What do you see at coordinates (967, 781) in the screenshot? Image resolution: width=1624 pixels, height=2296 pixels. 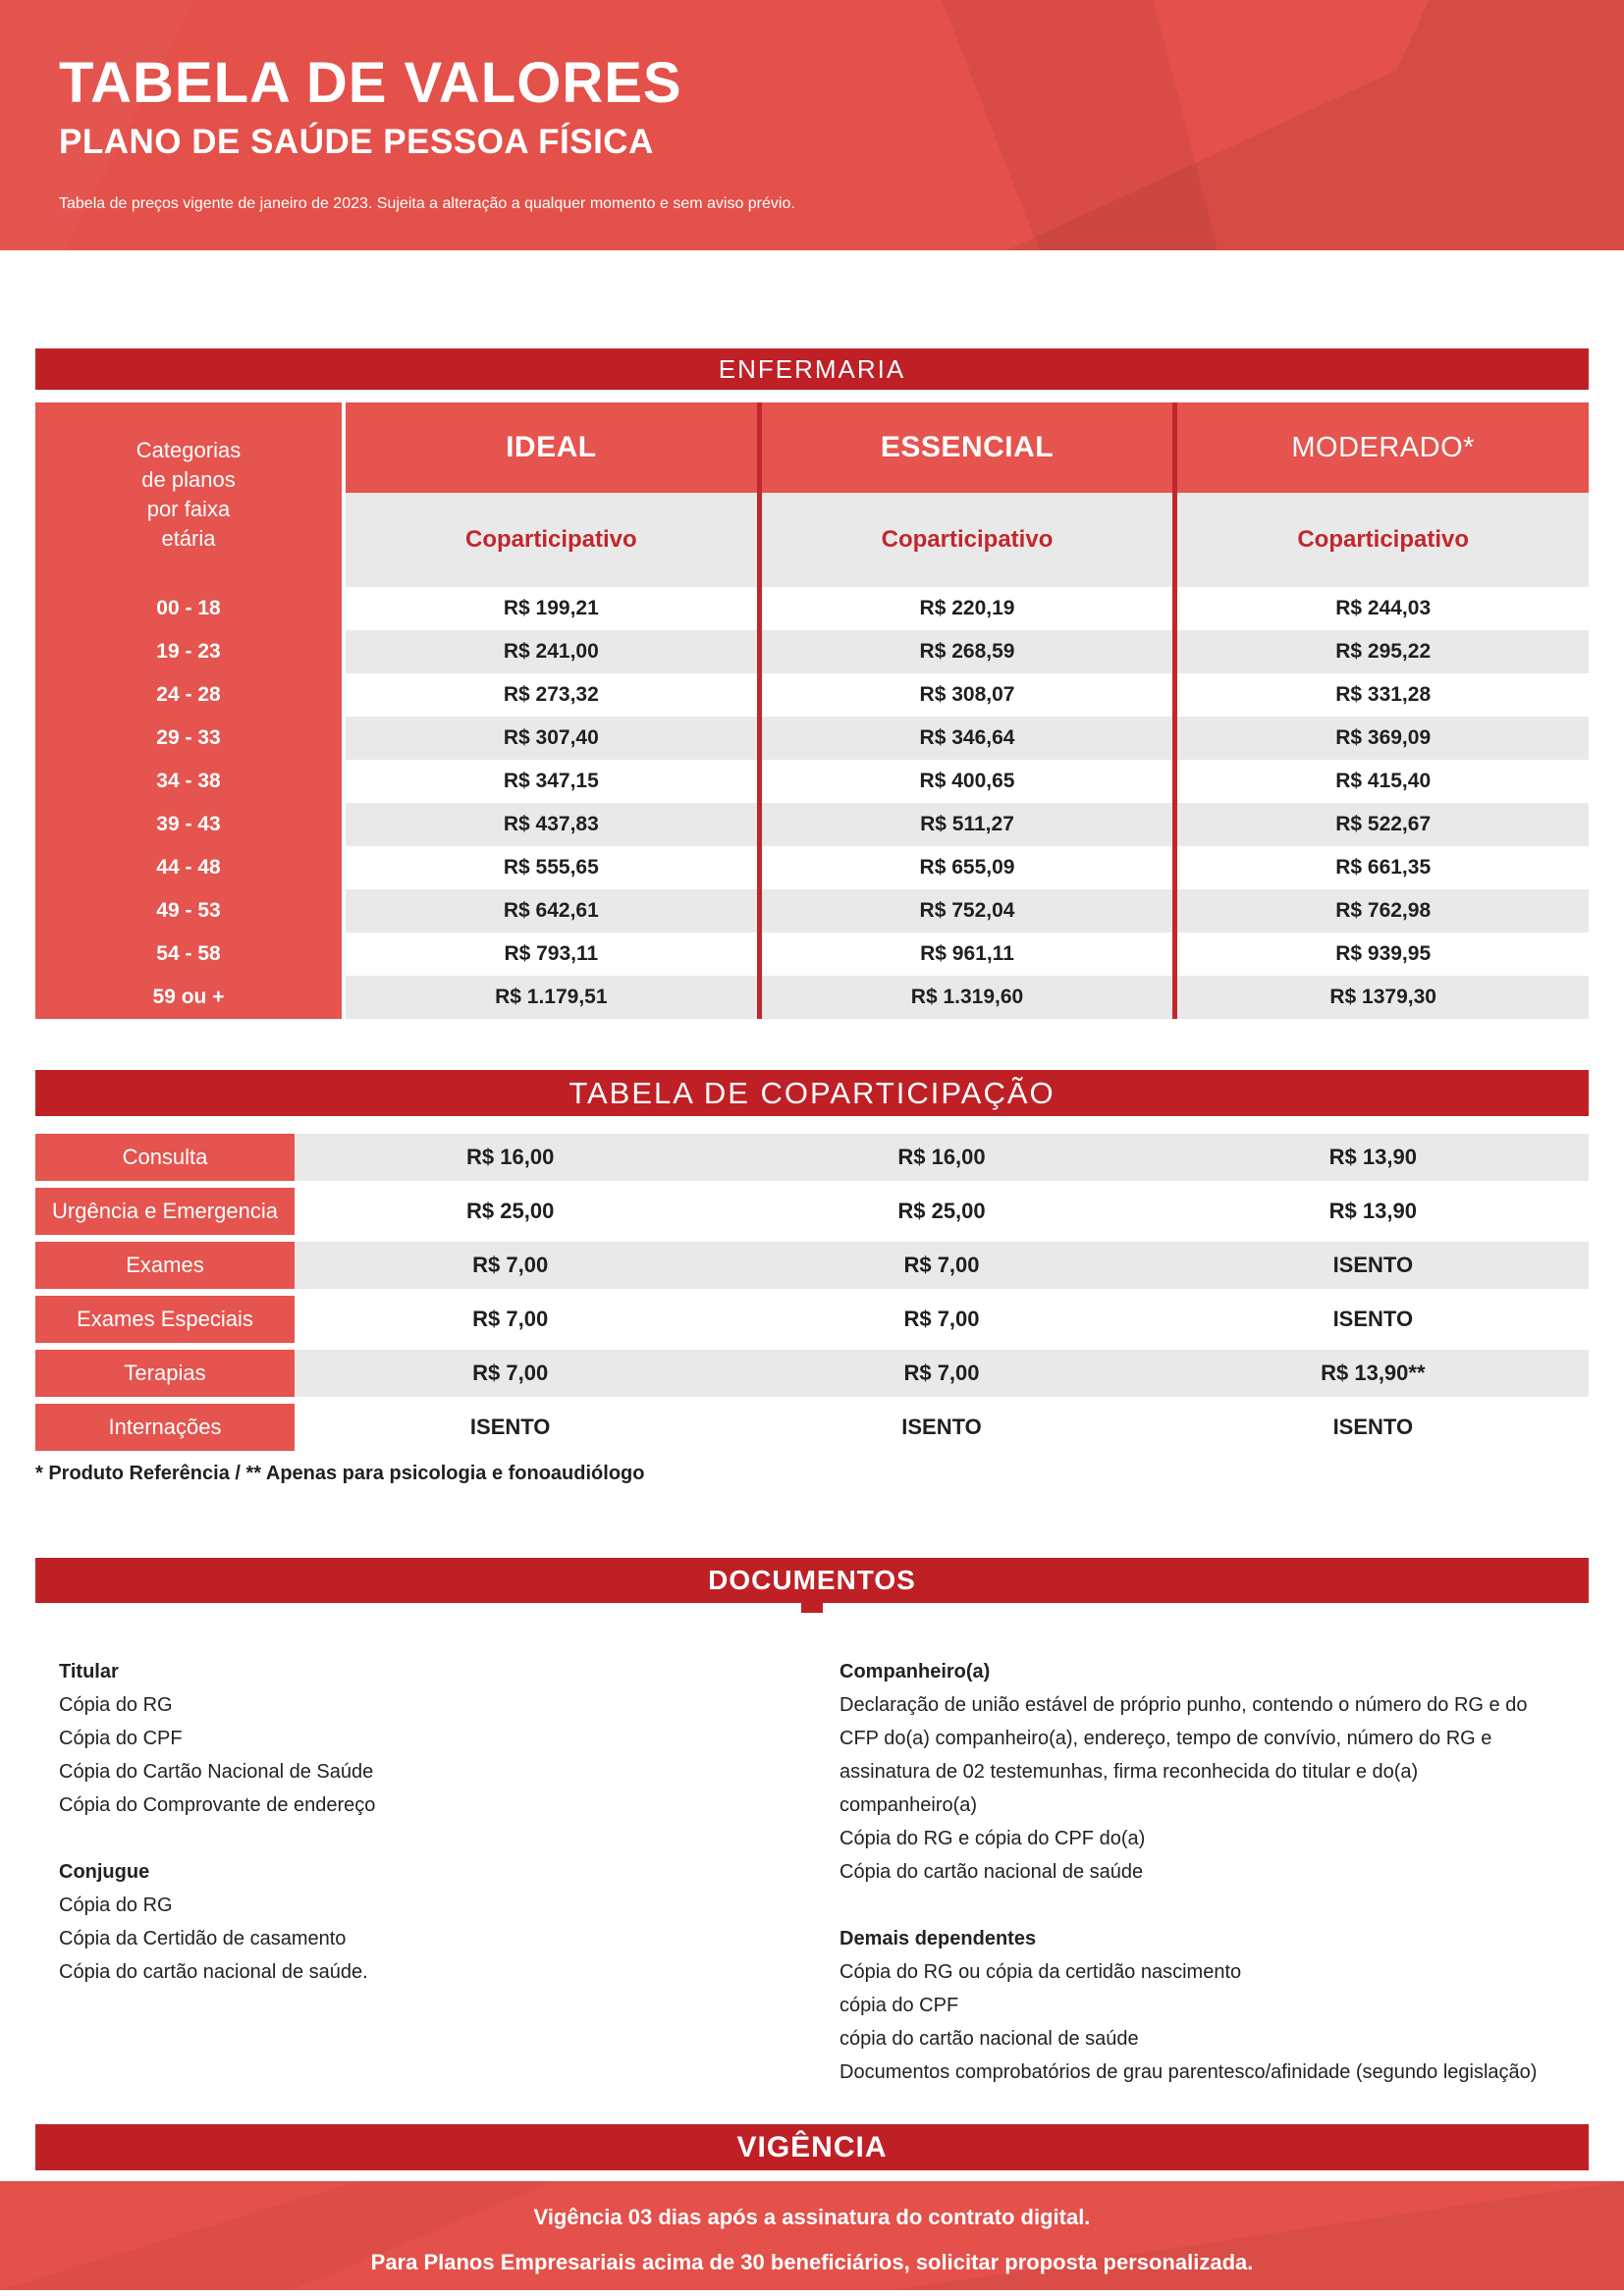 I see `price-value: R$ 400,65` at bounding box center [967, 781].